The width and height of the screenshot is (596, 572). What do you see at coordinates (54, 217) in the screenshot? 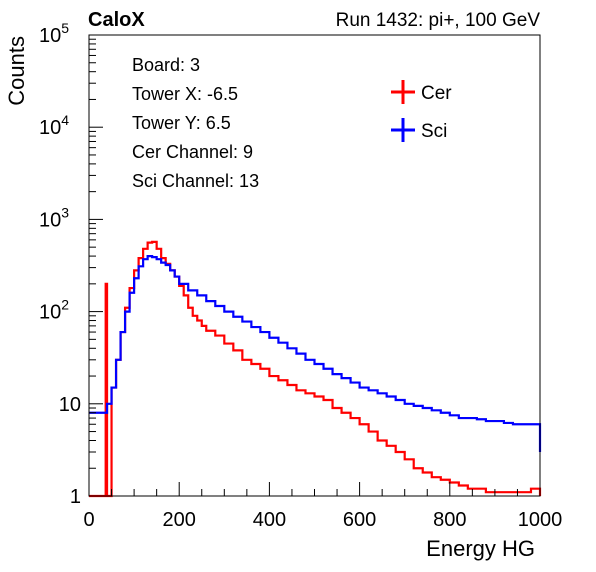
I see `y-tick-label: 10³` at bounding box center [54, 217].